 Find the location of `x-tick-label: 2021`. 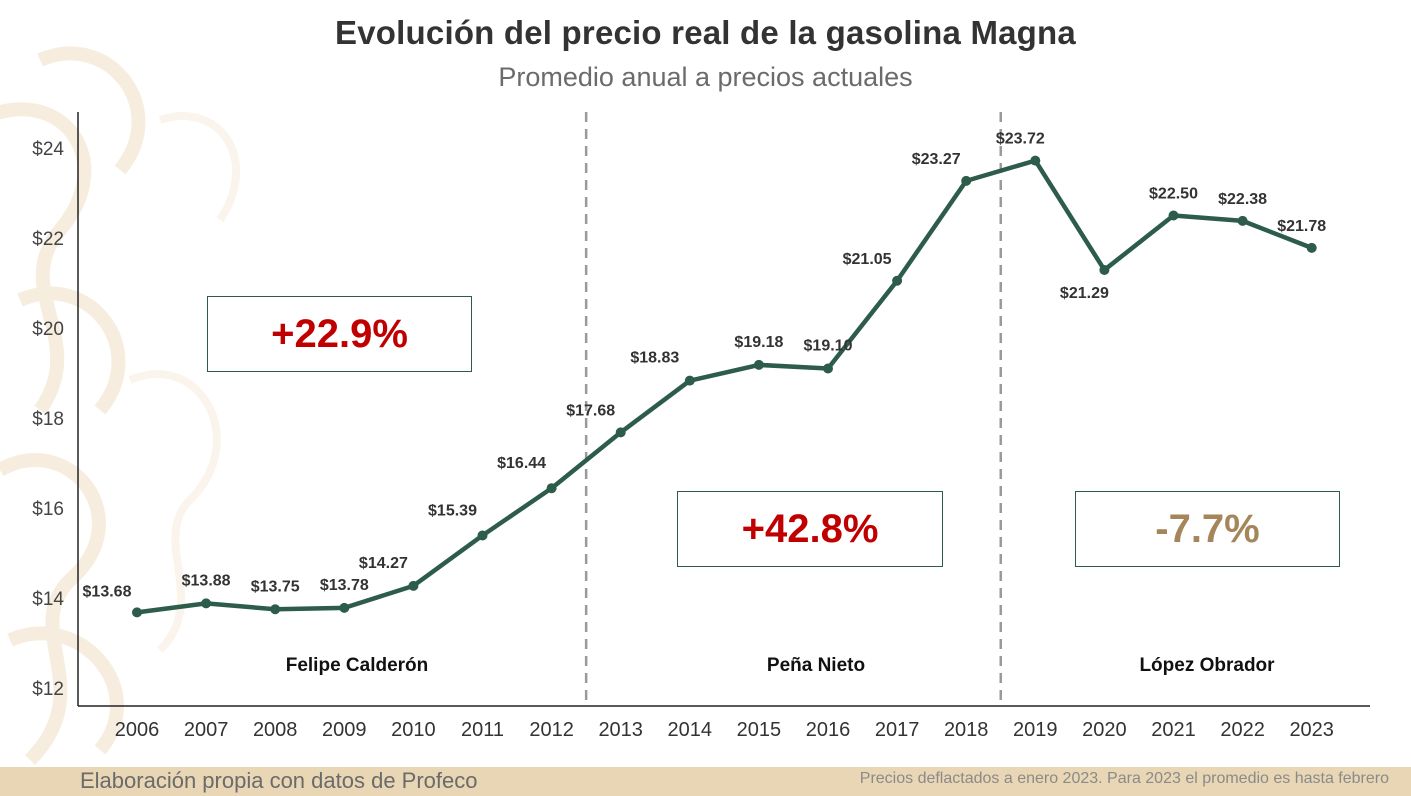

x-tick-label: 2021 is located at coordinates (1173, 730).